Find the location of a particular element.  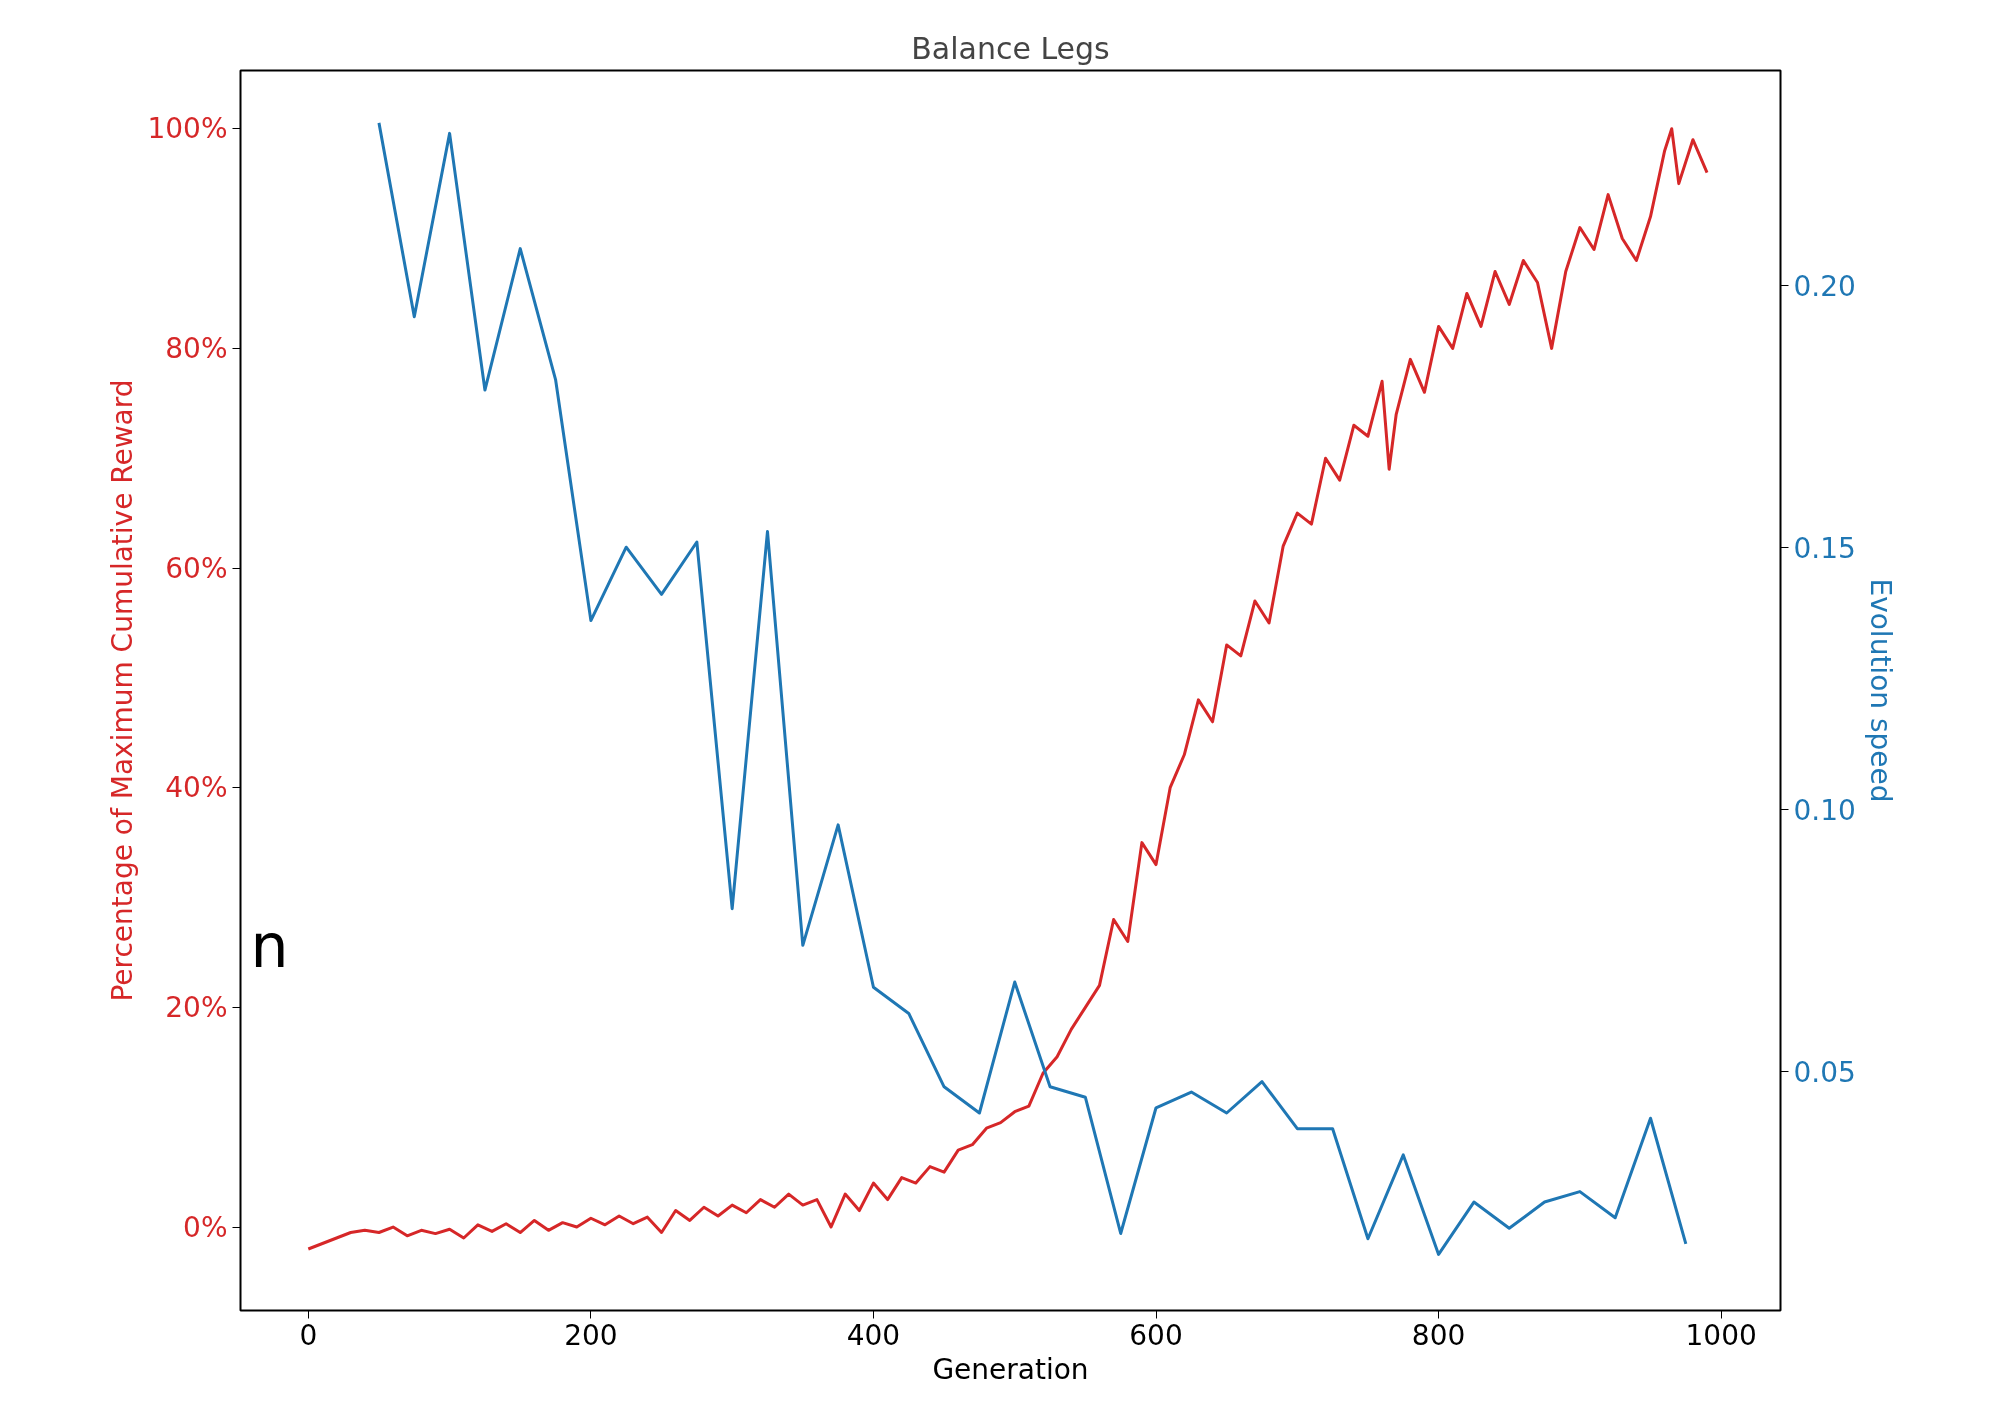

x-tick-label: 200 is located at coordinates (591, 1335).